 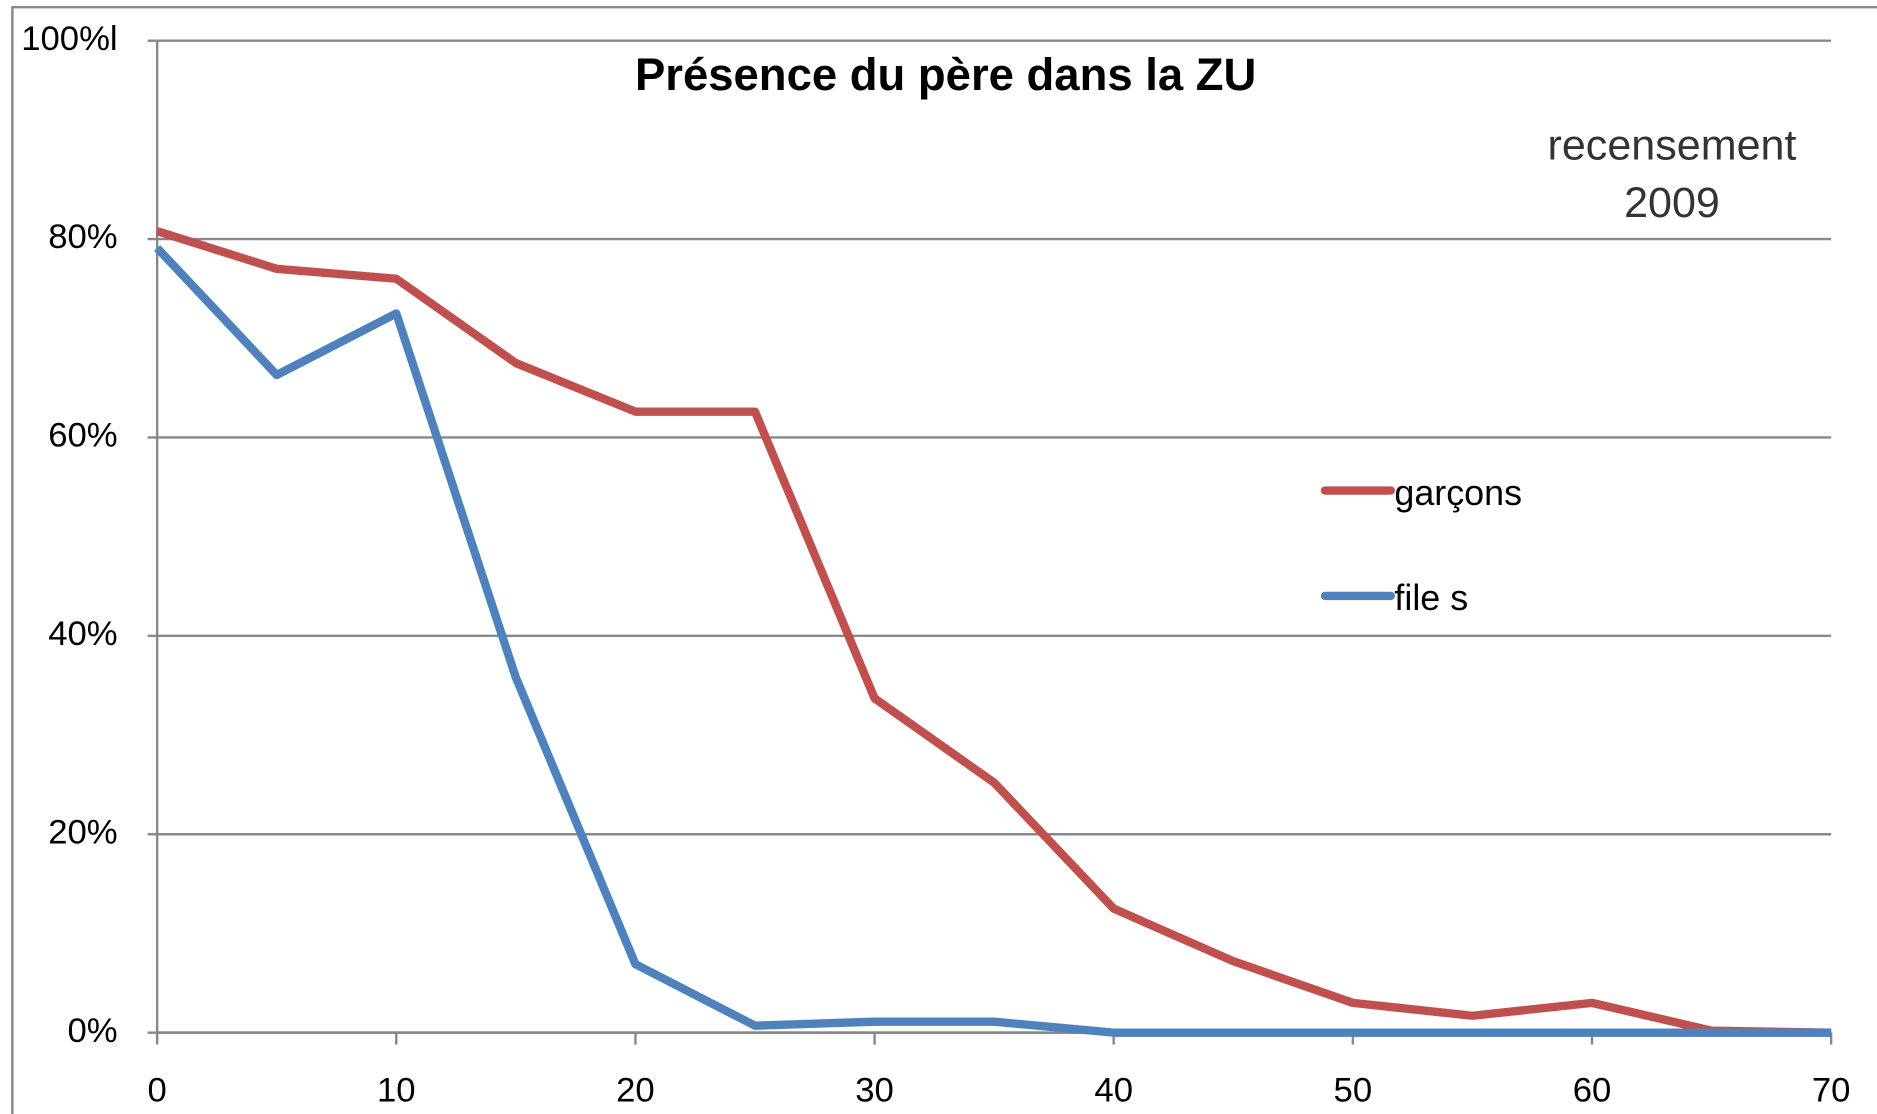 I want to click on x-tick-label: 40, so click(x=1113, y=1091).